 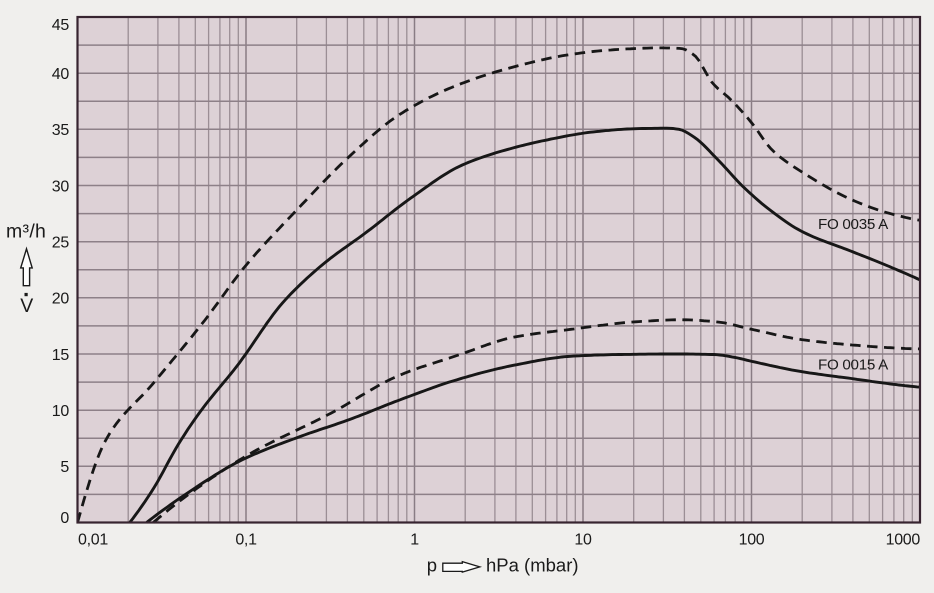 I want to click on svg-text: 45, so click(x=61, y=25).